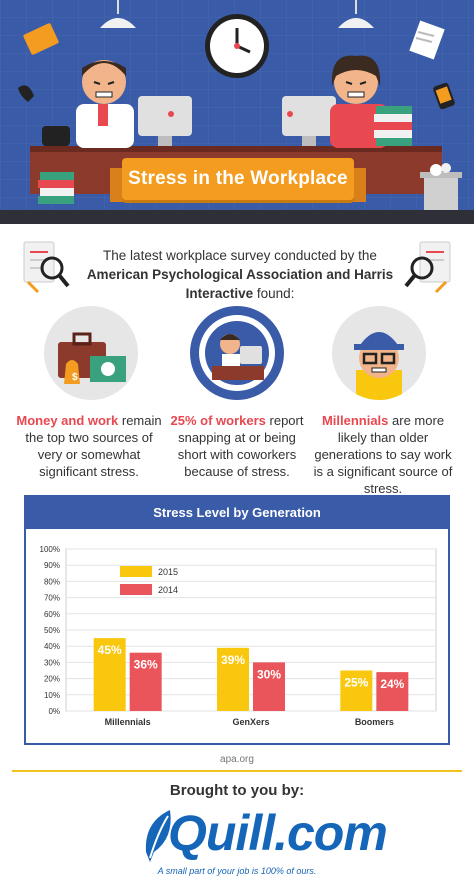 This screenshot has width=474, height=893. I want to click on clipboard-magnifier-right-icon, so click(427, 267).